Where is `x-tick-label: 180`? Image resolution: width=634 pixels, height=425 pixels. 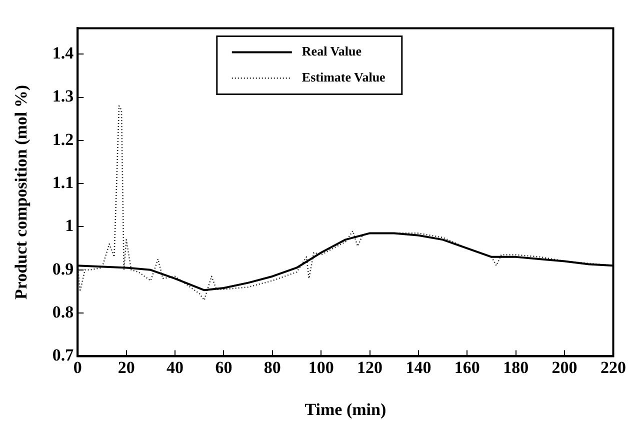 x-tick-label: 180 is located at coordinates (516, 367).